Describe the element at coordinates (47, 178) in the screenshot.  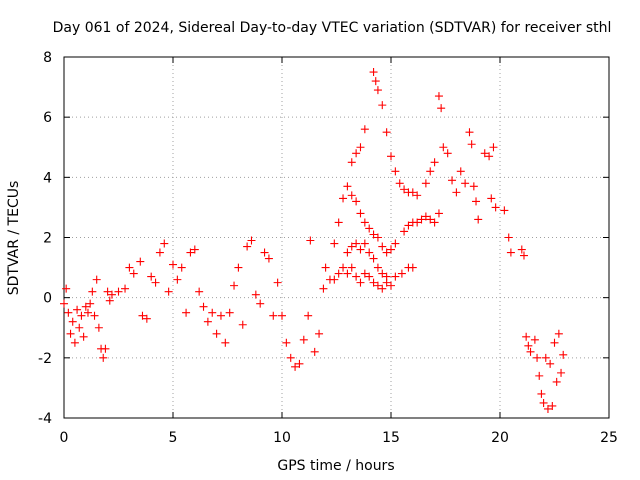
I see `y-tick-label: 4` at that location.